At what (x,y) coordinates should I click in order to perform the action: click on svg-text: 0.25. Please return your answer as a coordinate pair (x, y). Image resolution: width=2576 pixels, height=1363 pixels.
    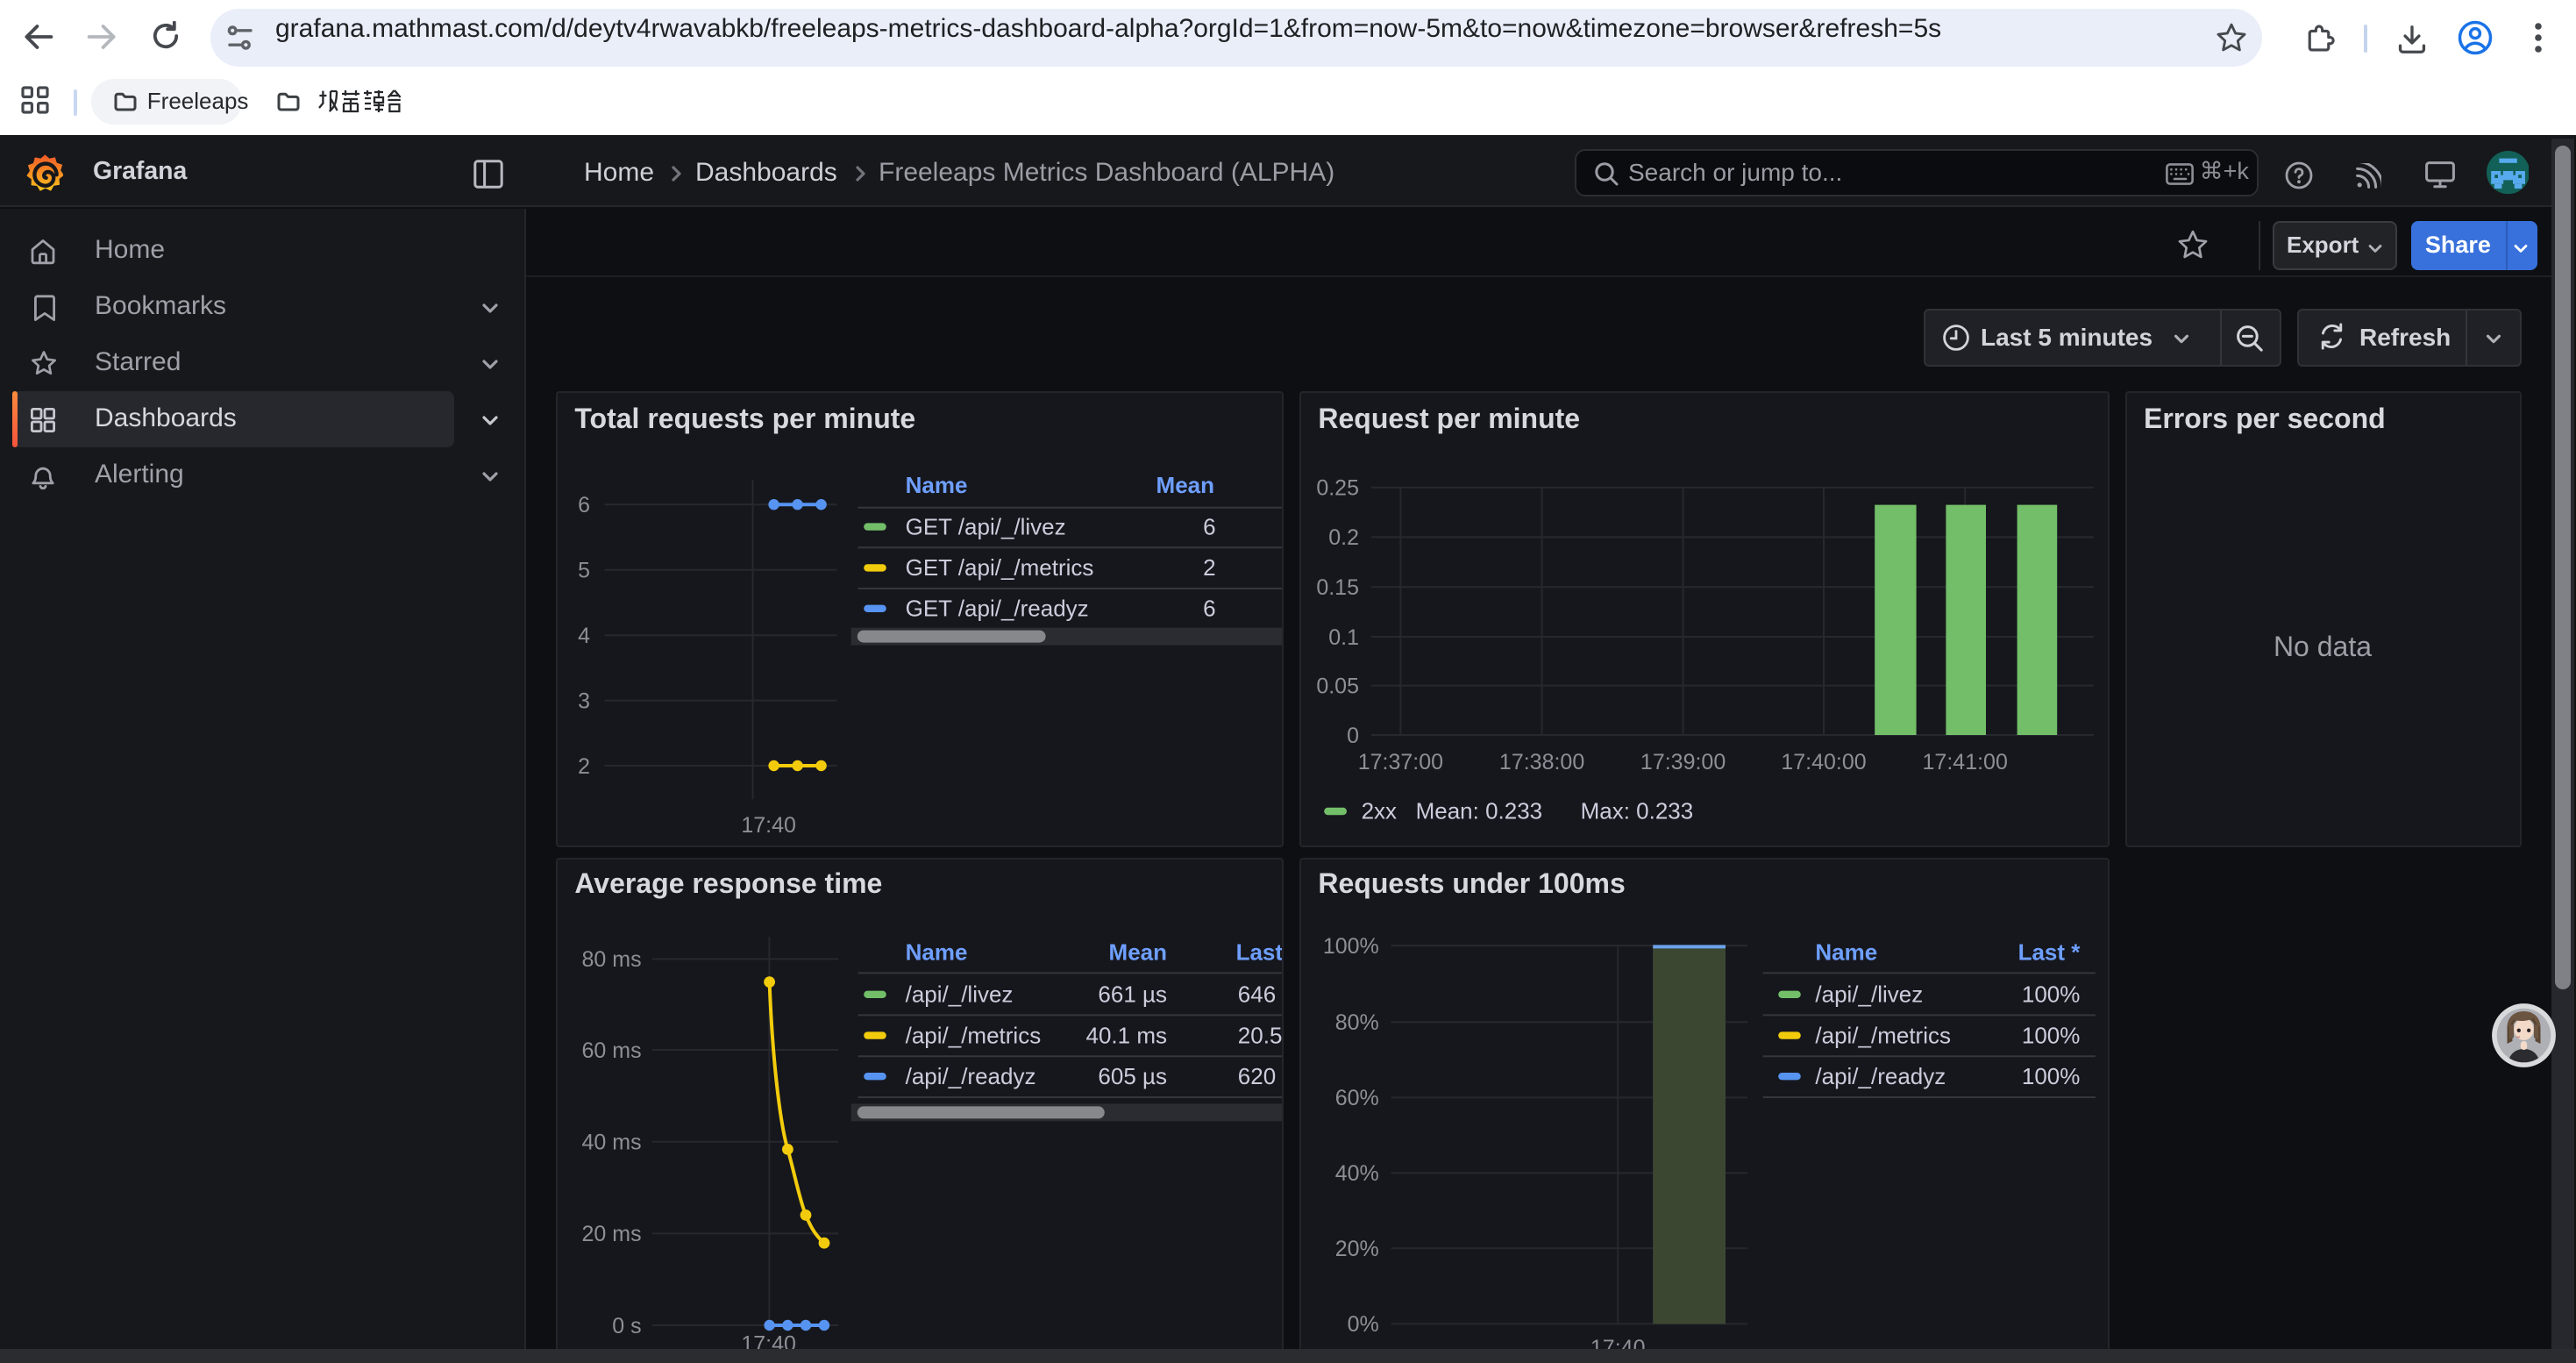
    Looking at the image, I should click on (1337, 488).